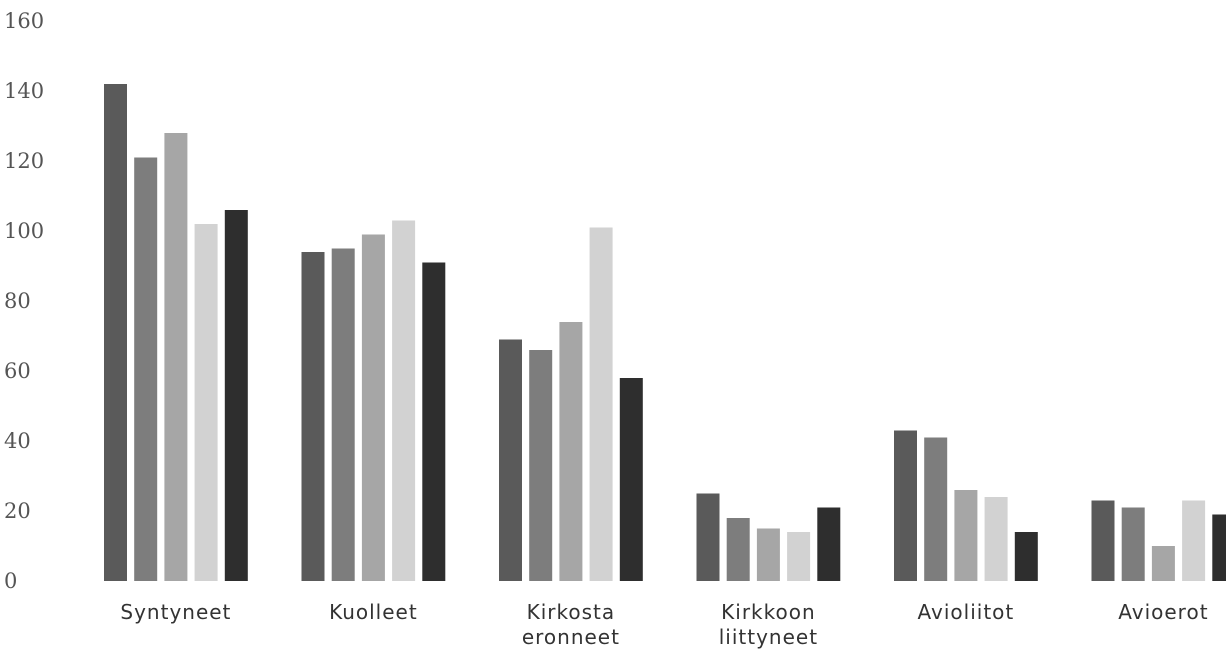 Image resolution: width=1226 pixels, height=652 pixels. I want to click on x-tick-label: Avioliitot, so click(966, 612).